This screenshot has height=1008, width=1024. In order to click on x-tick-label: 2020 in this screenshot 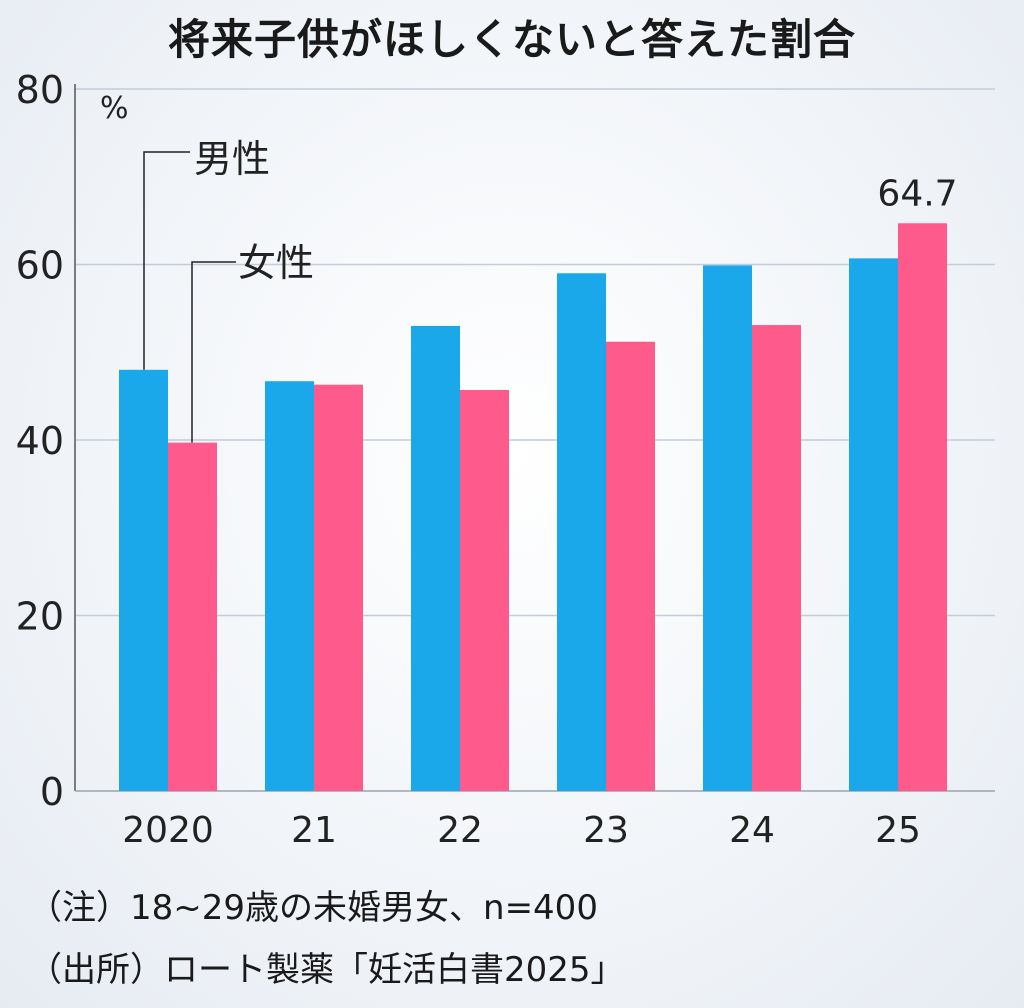, I will do `click(168, 830)`.